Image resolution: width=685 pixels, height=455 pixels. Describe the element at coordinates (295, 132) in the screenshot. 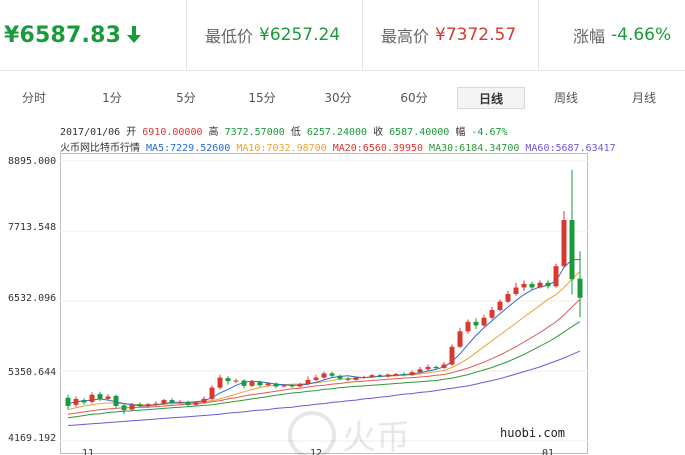

I see `ohlc-low-label: 低` at that location.